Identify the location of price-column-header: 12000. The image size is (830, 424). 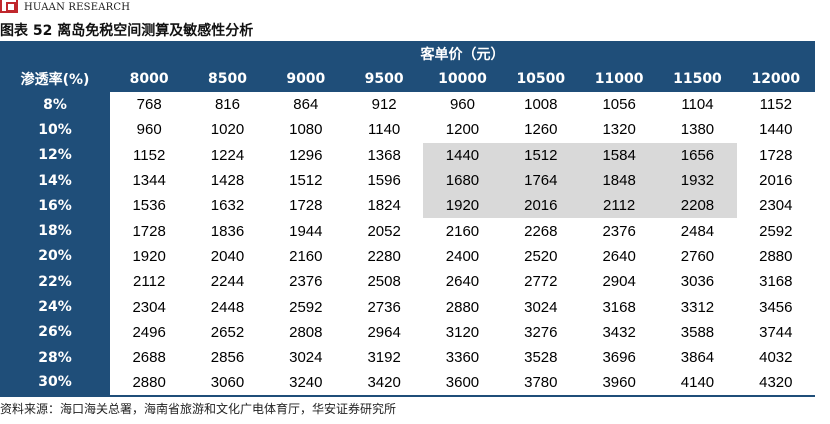
(775, 79).